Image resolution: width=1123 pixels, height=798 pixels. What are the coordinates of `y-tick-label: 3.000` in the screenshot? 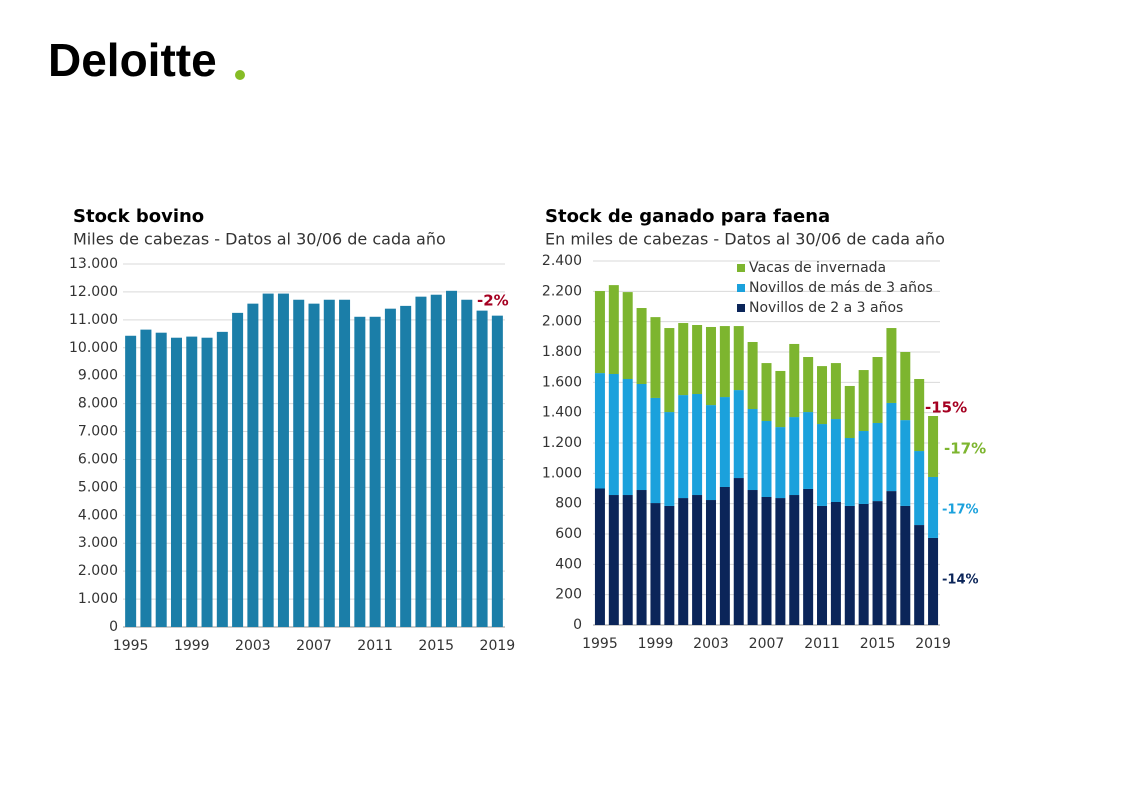 It's located at (98, 543).